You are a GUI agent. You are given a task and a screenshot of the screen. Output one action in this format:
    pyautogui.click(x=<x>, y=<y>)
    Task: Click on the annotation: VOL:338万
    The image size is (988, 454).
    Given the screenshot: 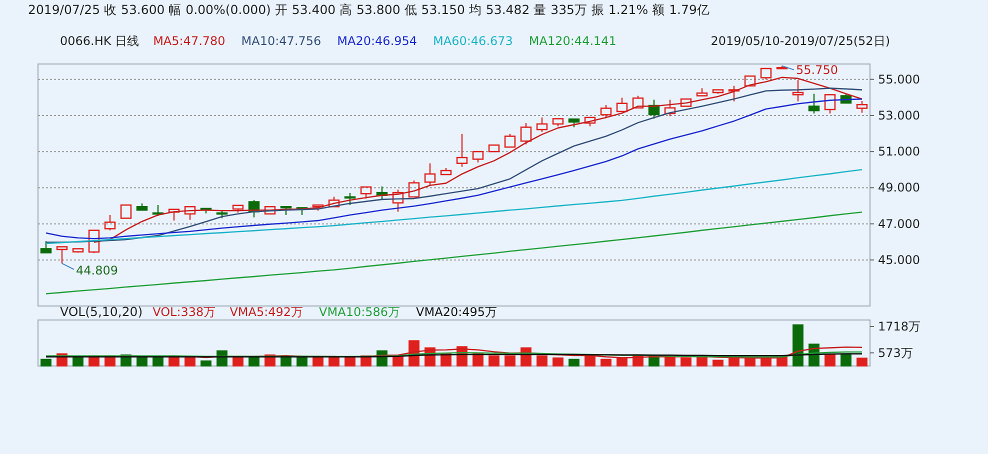 What is the action you would take?
    pyautogui.click(x=184, y=312)
    